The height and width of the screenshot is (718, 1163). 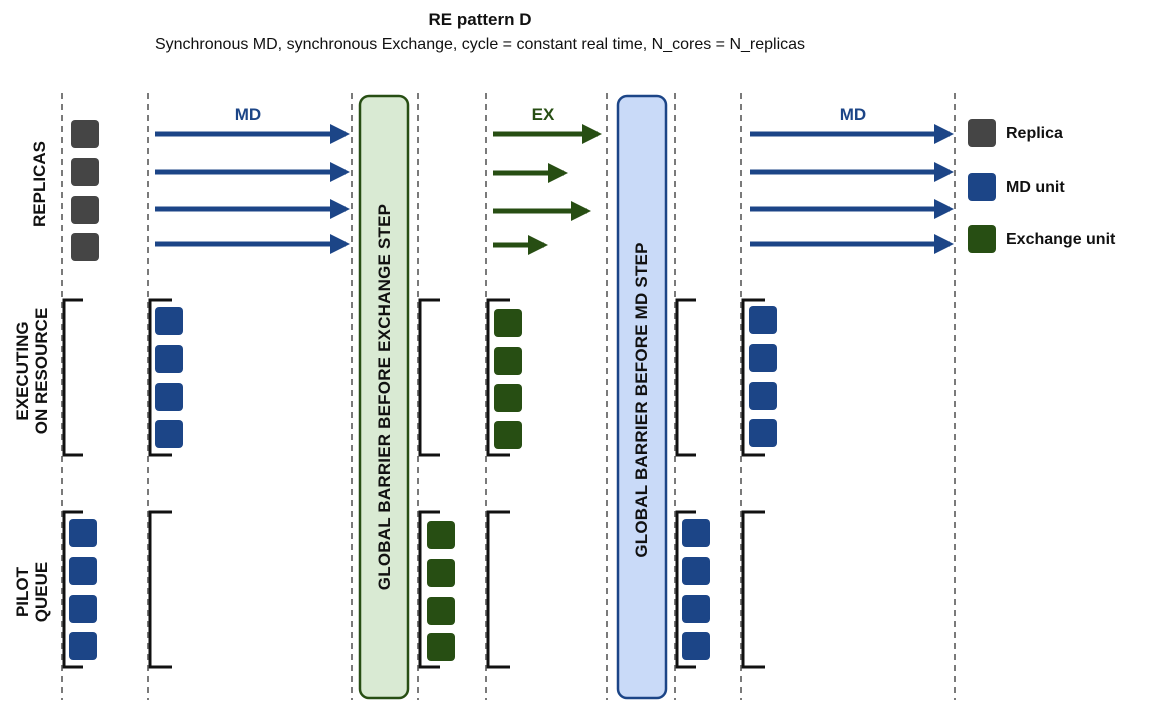 I want to click on barrier-md, so click(x=642, y=397).